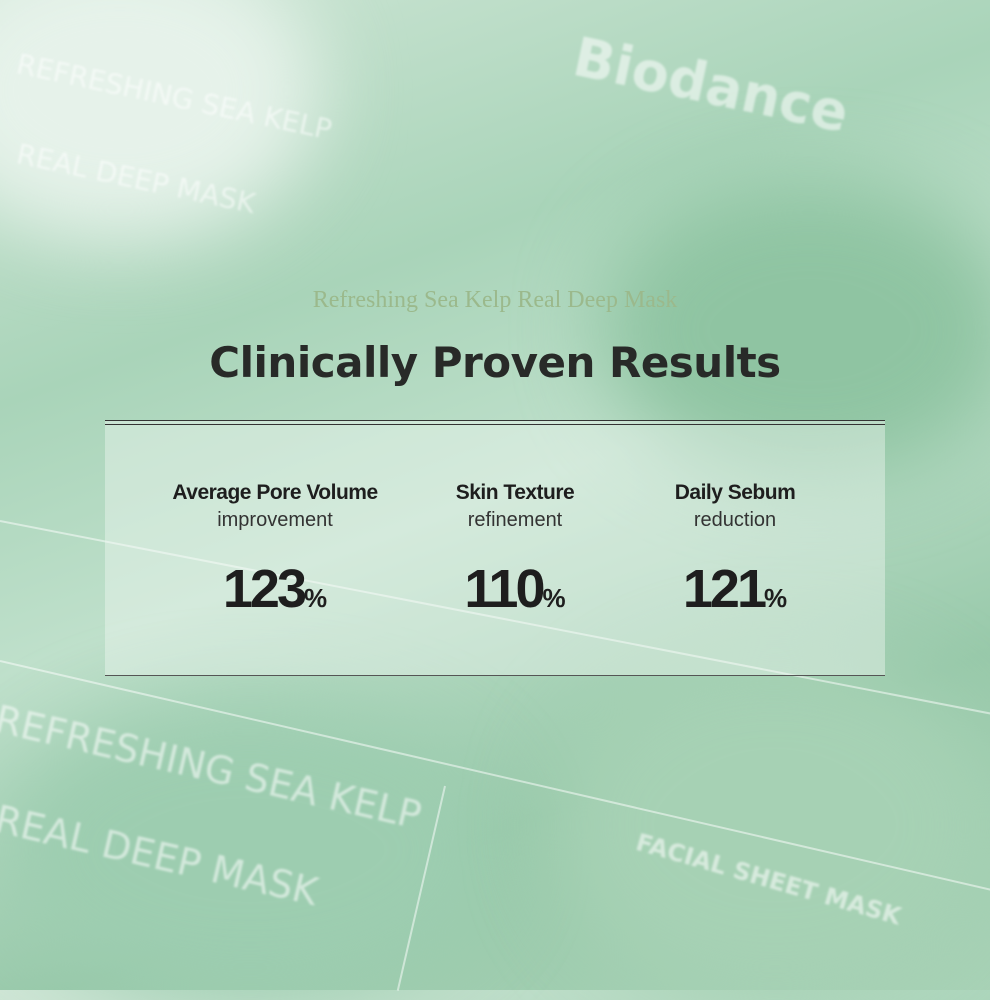  Describe the element at coordinates (735, 492) in the screenshot. I see `result-label: Daily Sebum` at that location.